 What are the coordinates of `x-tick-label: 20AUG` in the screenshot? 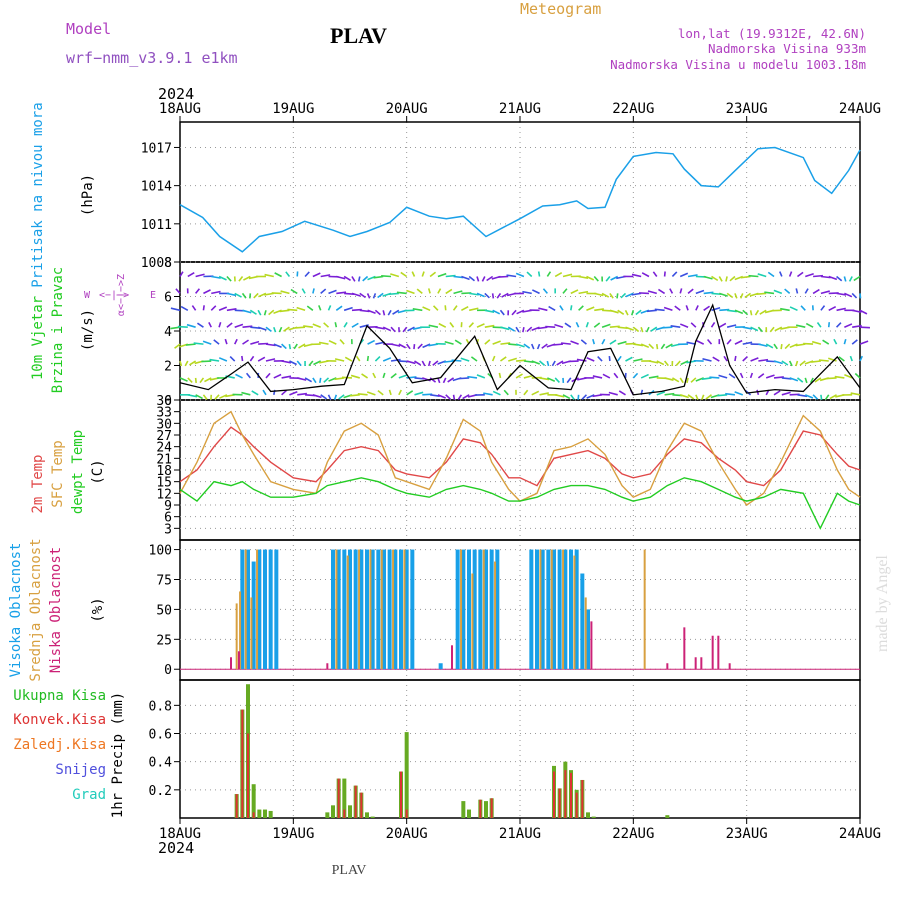 It's located at (407, 834).